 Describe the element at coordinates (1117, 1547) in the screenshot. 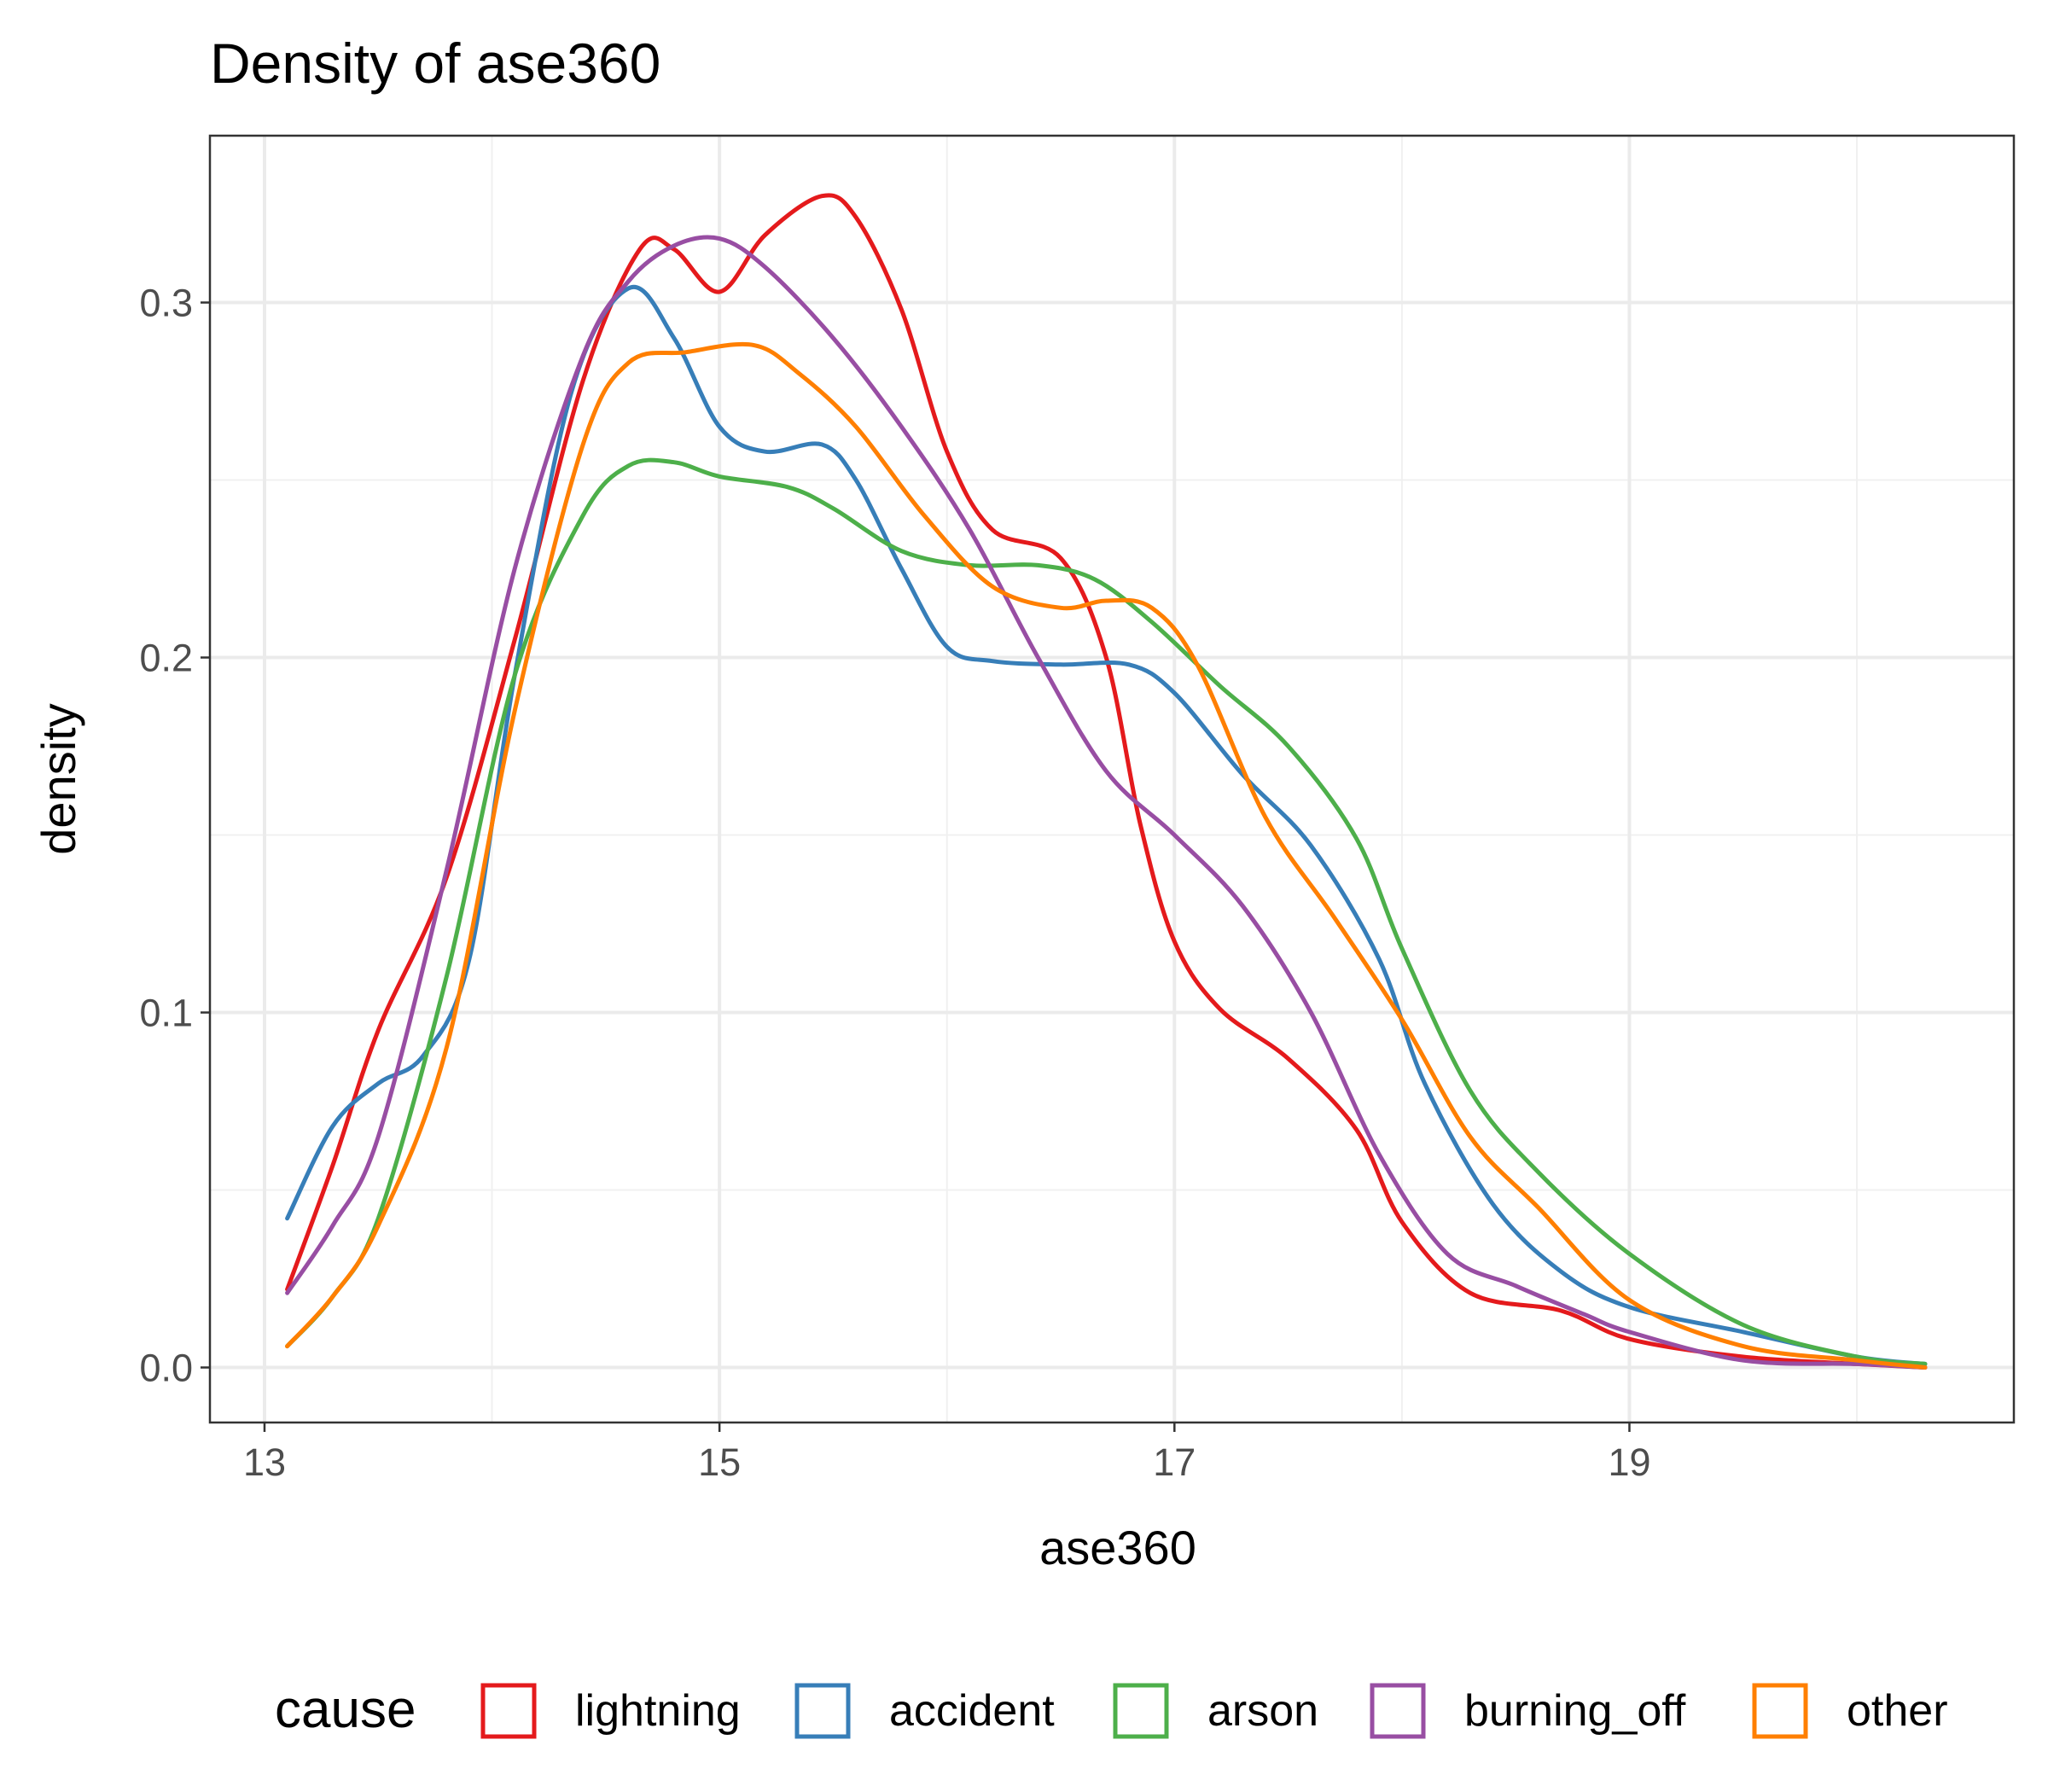

I see `x-axis-title: ase360` at that location.